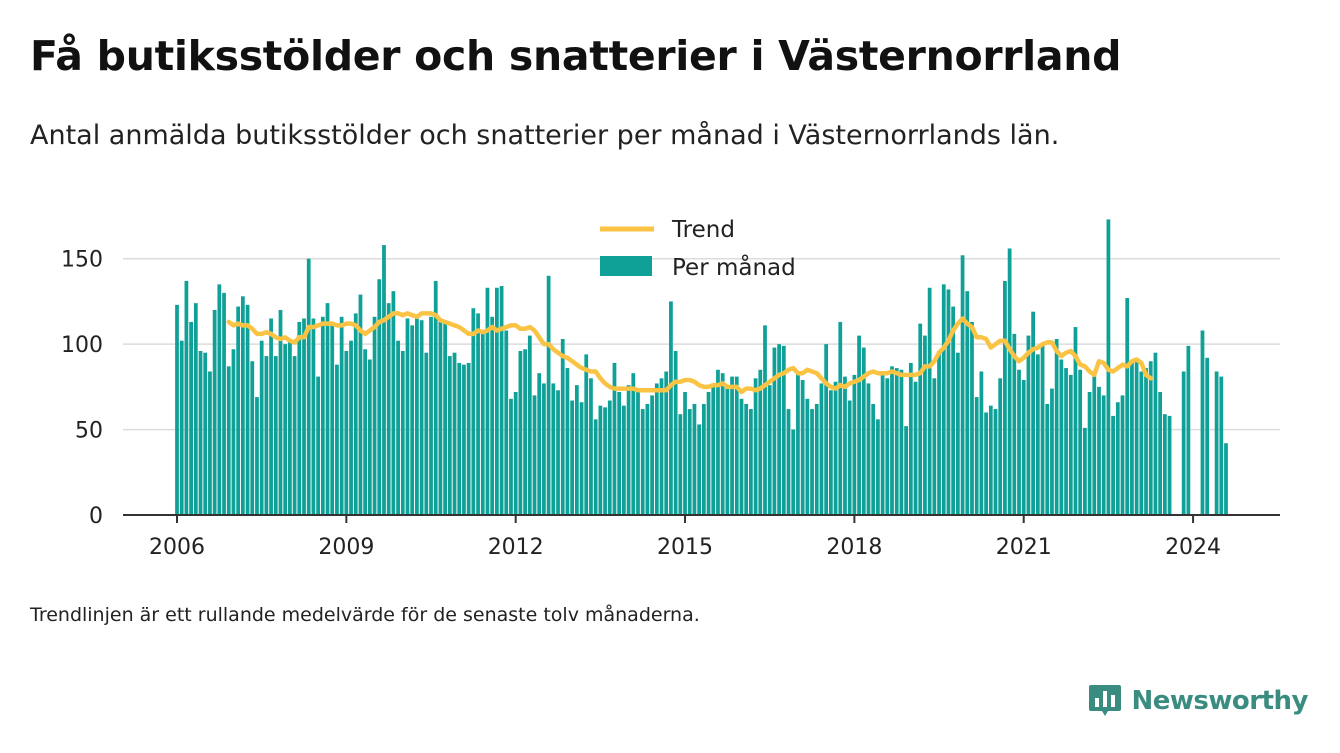  Describe the element at coordinates (734, 267) in the screenshot. I see `legend-per-month-label: Per månad` at that location.